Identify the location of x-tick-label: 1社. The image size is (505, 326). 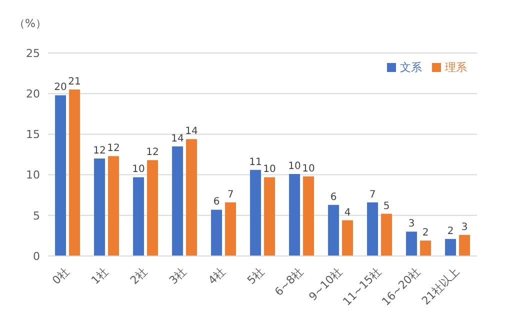
(99, 276).